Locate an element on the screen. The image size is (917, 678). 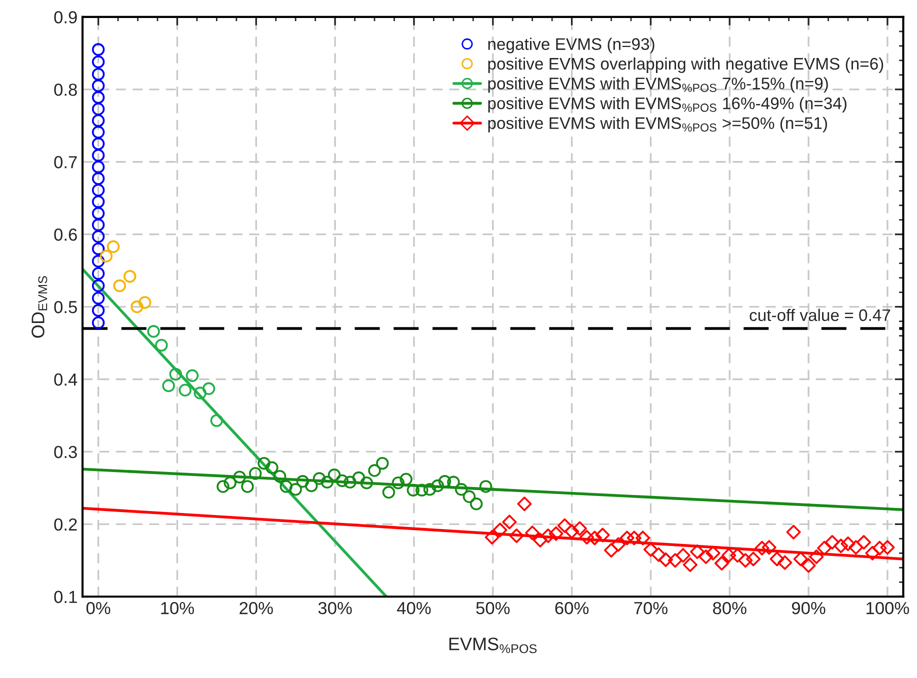
y-tick-label: 0.5 is located at coordinates (65, 307).